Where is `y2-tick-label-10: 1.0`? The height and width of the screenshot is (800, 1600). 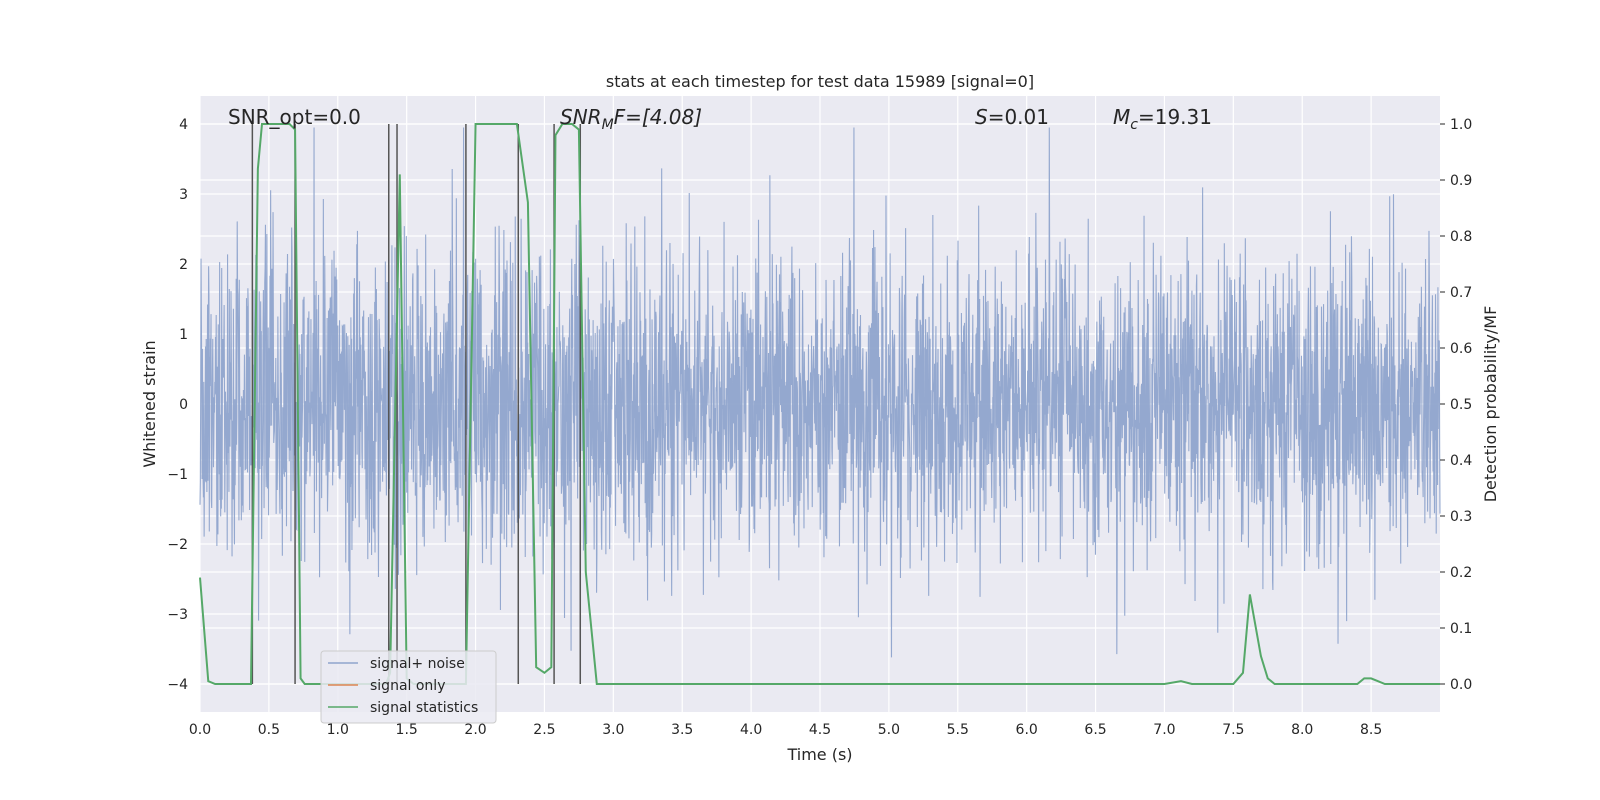
y2-tick-label-10: 1.0 is located at coordinates (1461, 125).